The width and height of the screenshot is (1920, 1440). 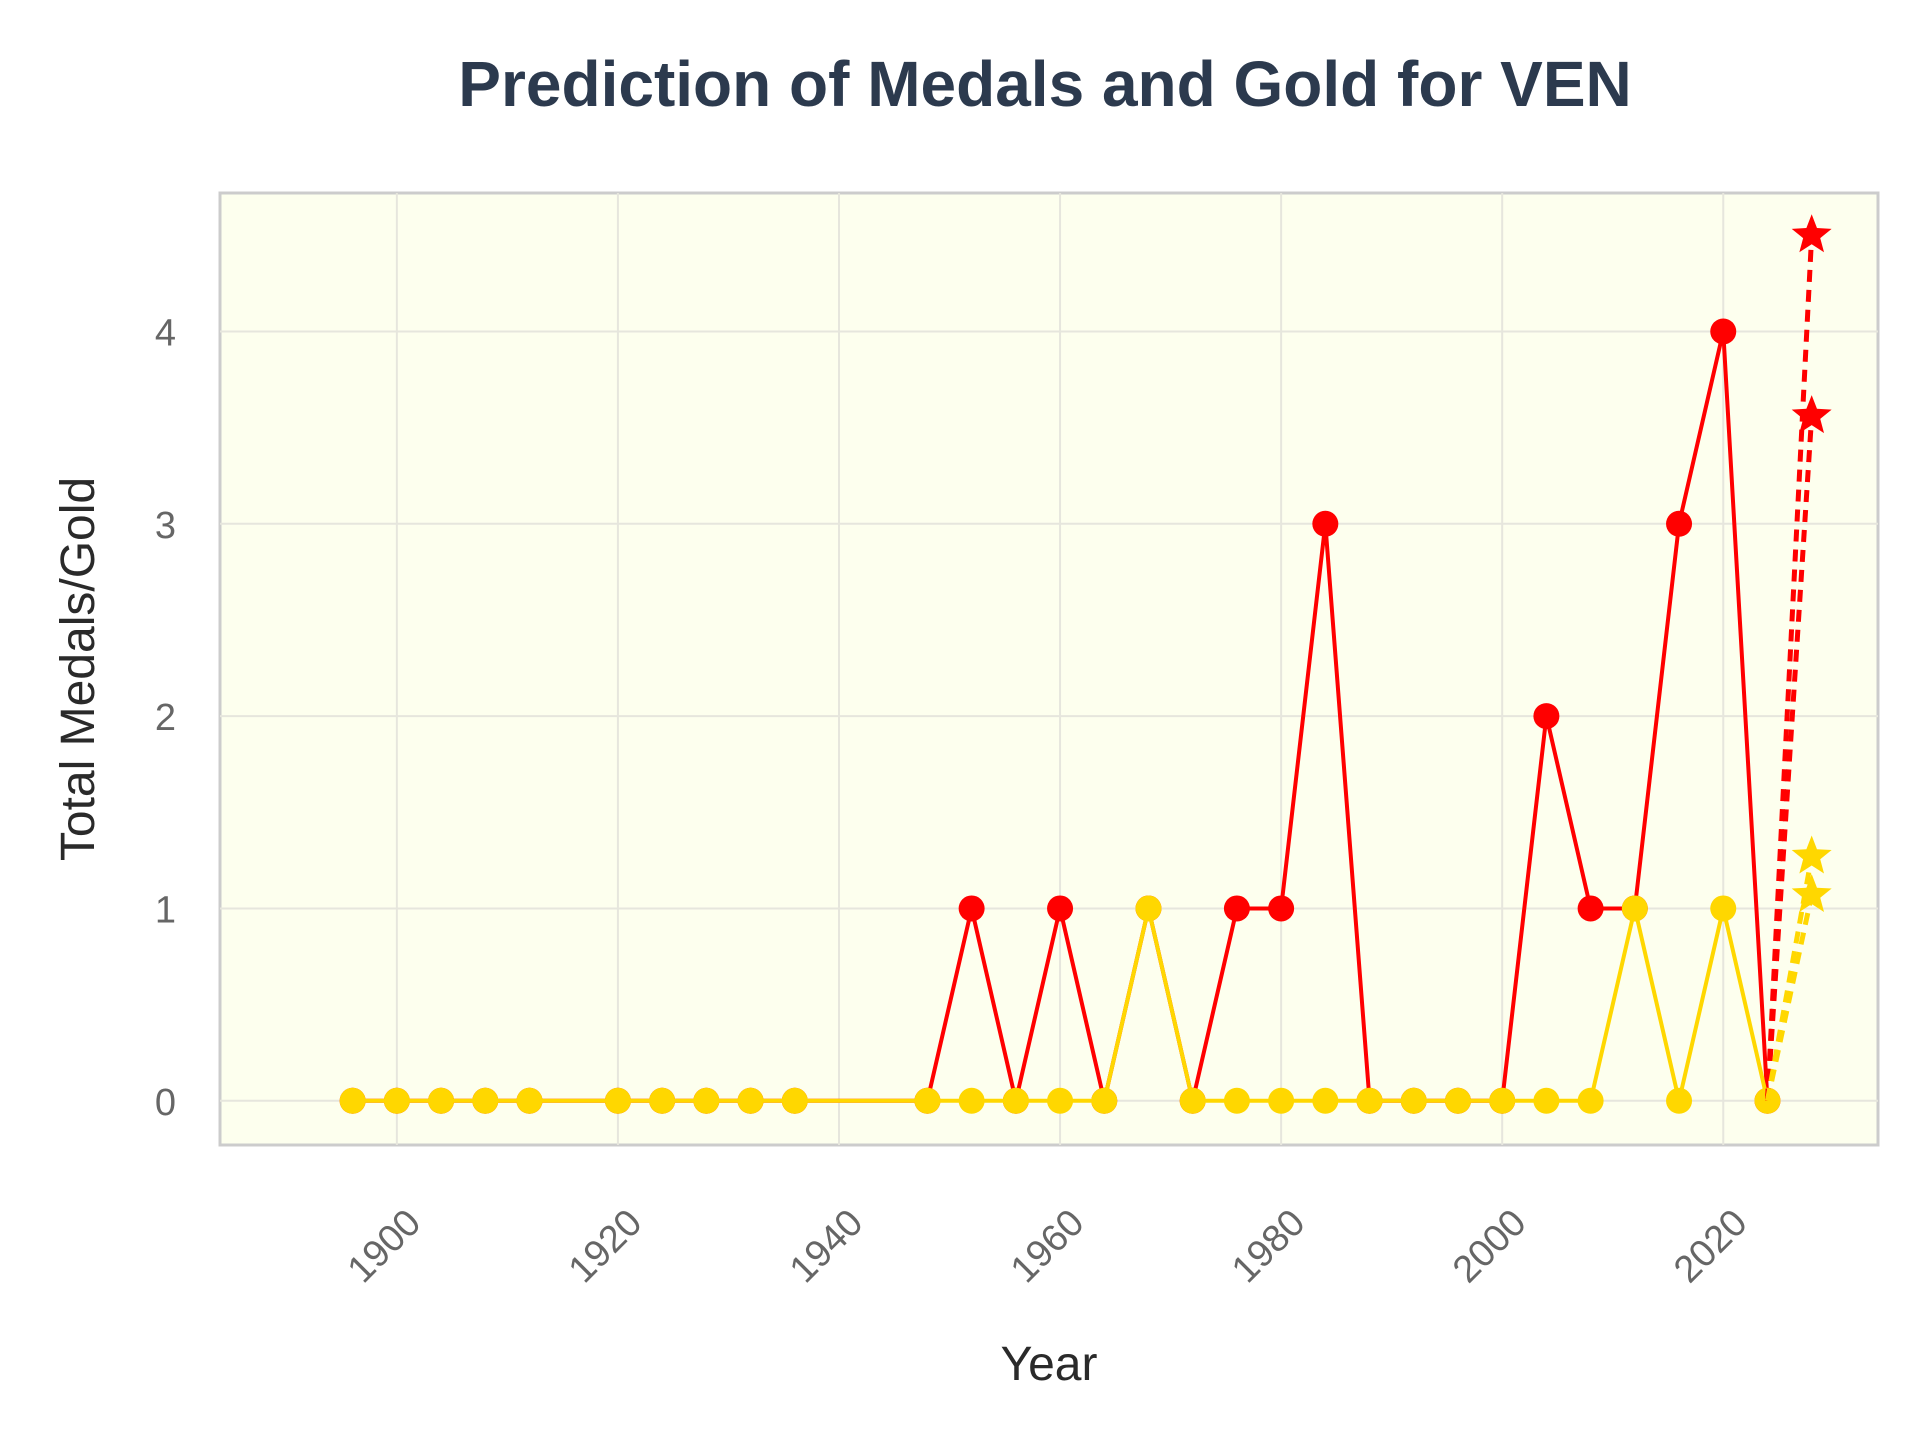 I want to click on x-tick-label: 1980, so click(x=1268, y=1246).